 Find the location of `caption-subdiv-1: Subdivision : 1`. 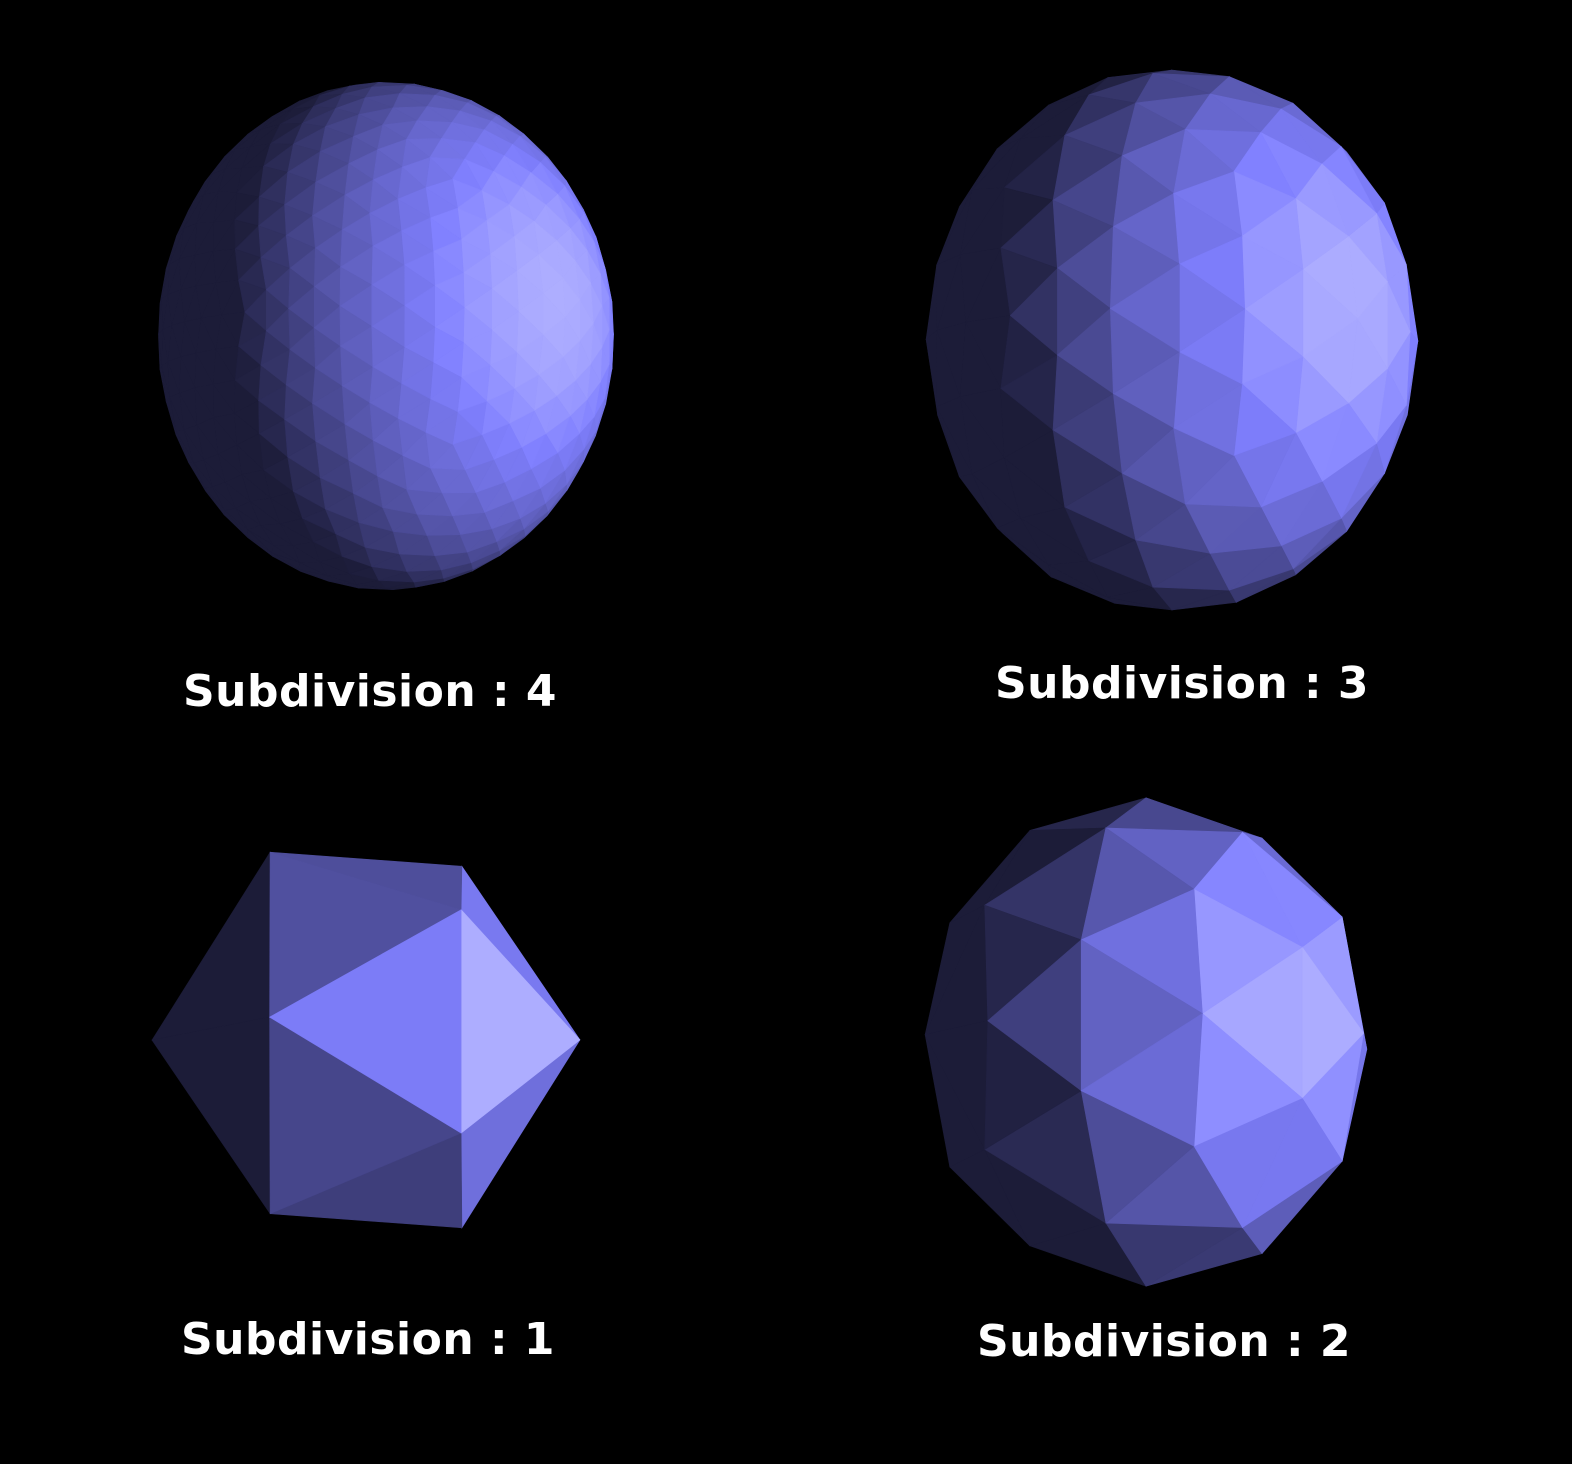

caption-subdiv-1: Subdivision : 1 is located at coordinates (368, 1339).